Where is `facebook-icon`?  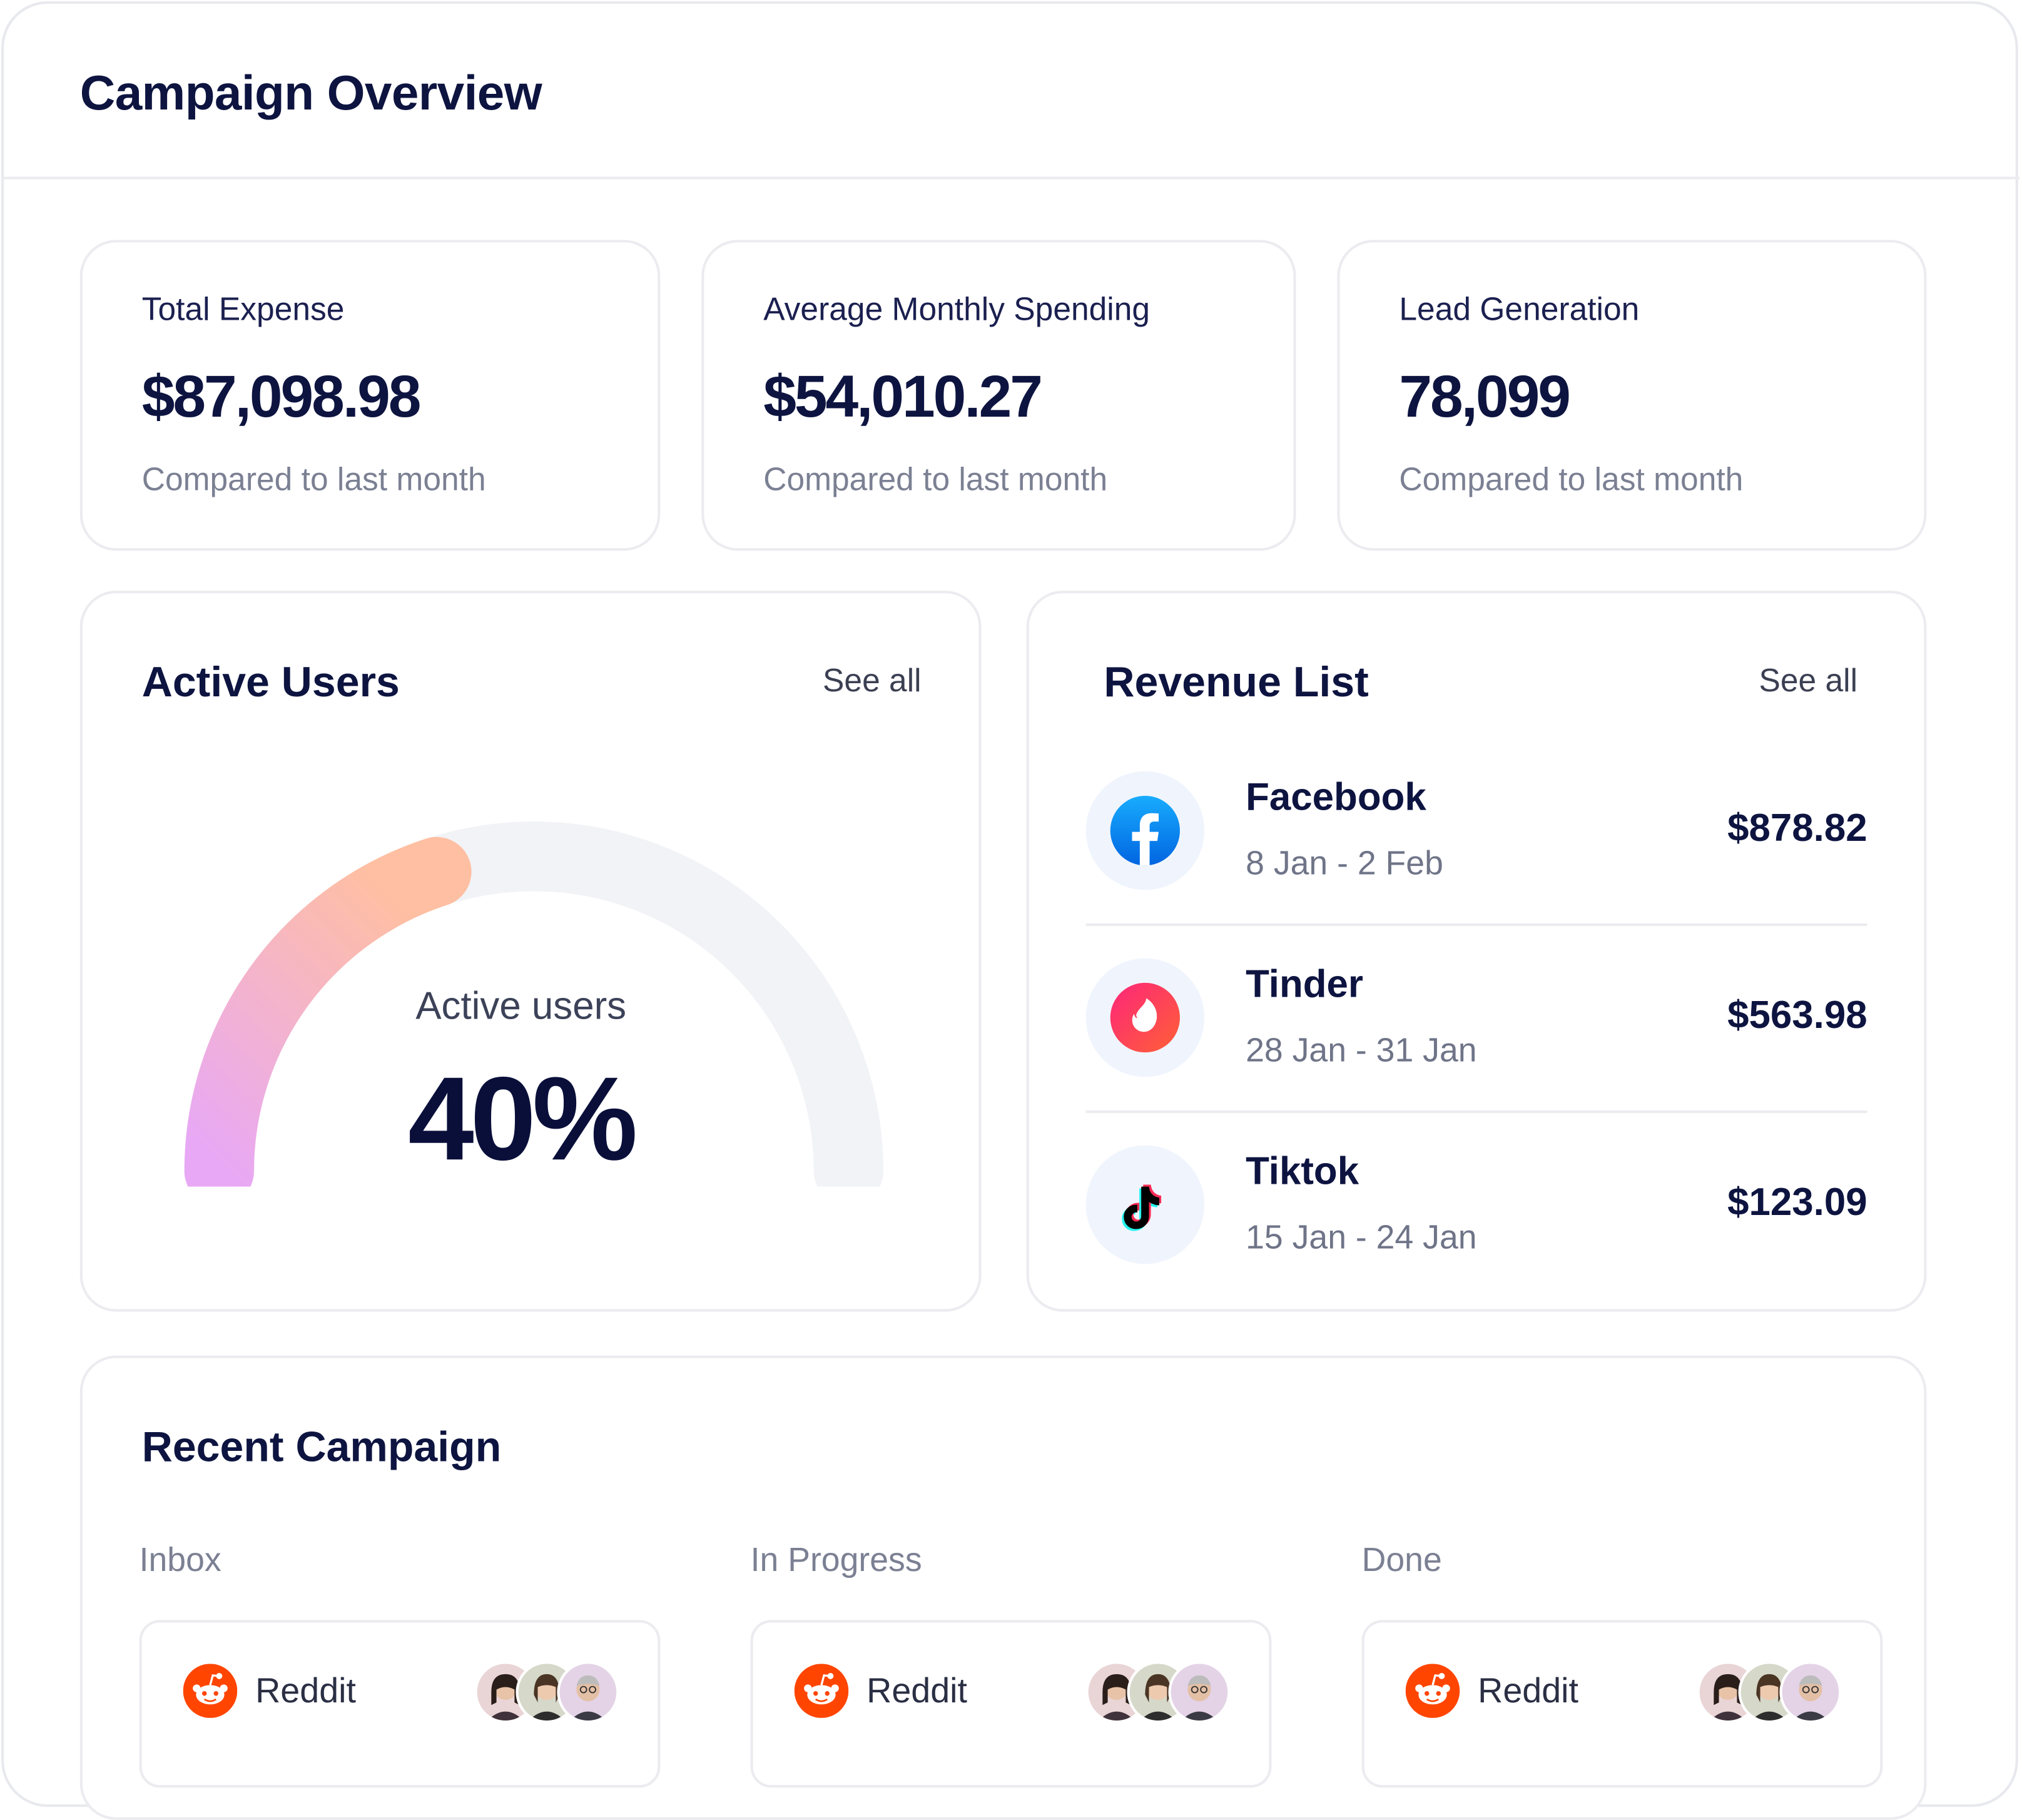
facebook-icon is located at coordinates (1145, 830).